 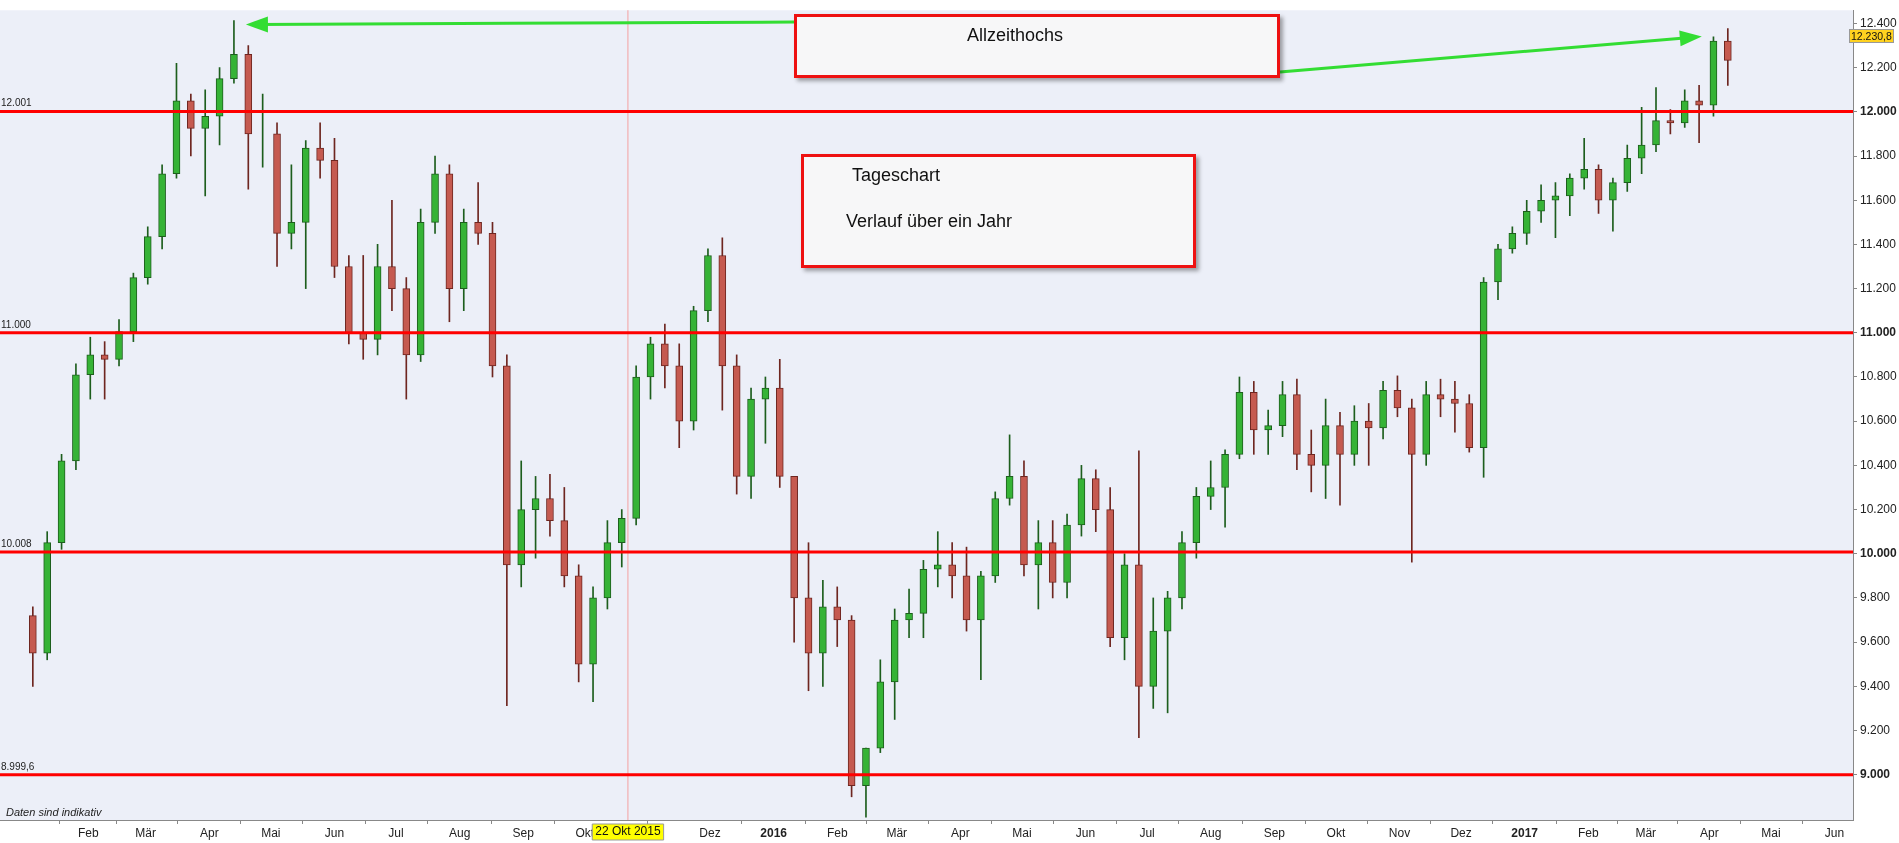 I want to click on note-box: Allzeithochs, so click(x=1037, y=46).